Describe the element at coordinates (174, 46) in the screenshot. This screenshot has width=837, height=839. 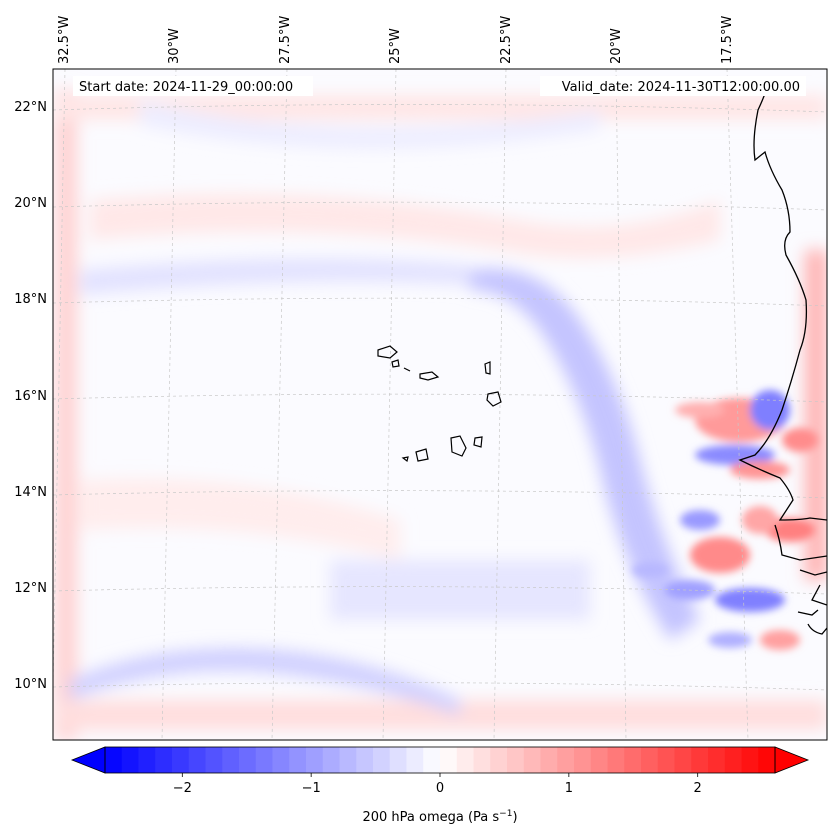
I see `lon-label: 30°W` at that location.